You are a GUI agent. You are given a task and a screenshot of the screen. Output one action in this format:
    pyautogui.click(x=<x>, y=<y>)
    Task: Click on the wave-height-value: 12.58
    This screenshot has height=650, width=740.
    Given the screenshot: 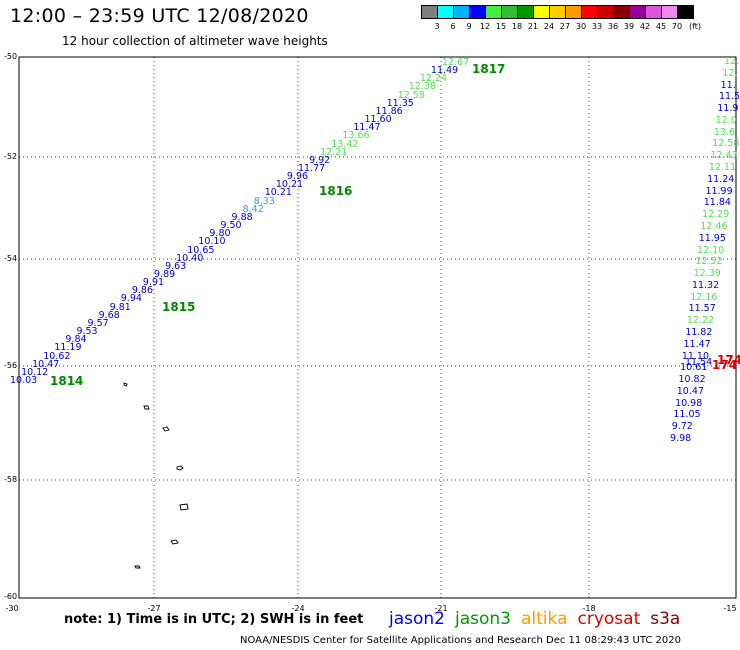 What is the action you would take?
    pyautogui.click(x=411, y=95)
    